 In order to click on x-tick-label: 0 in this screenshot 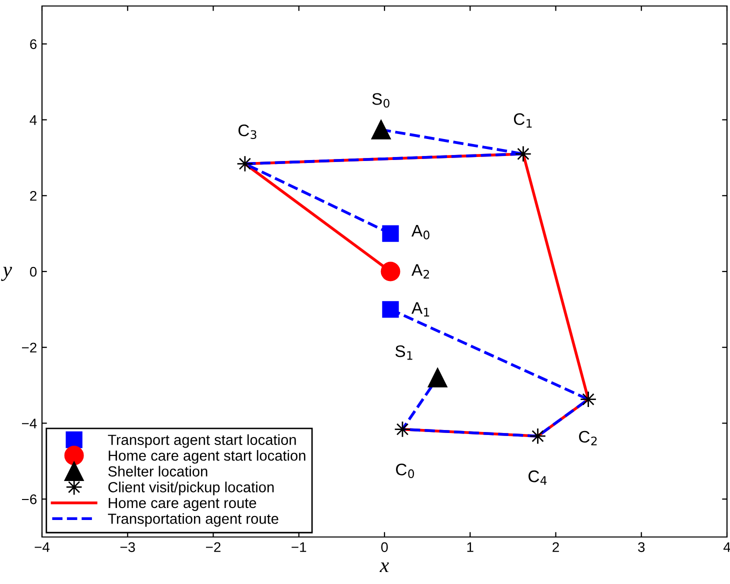, I will do `click(384, 547)`.